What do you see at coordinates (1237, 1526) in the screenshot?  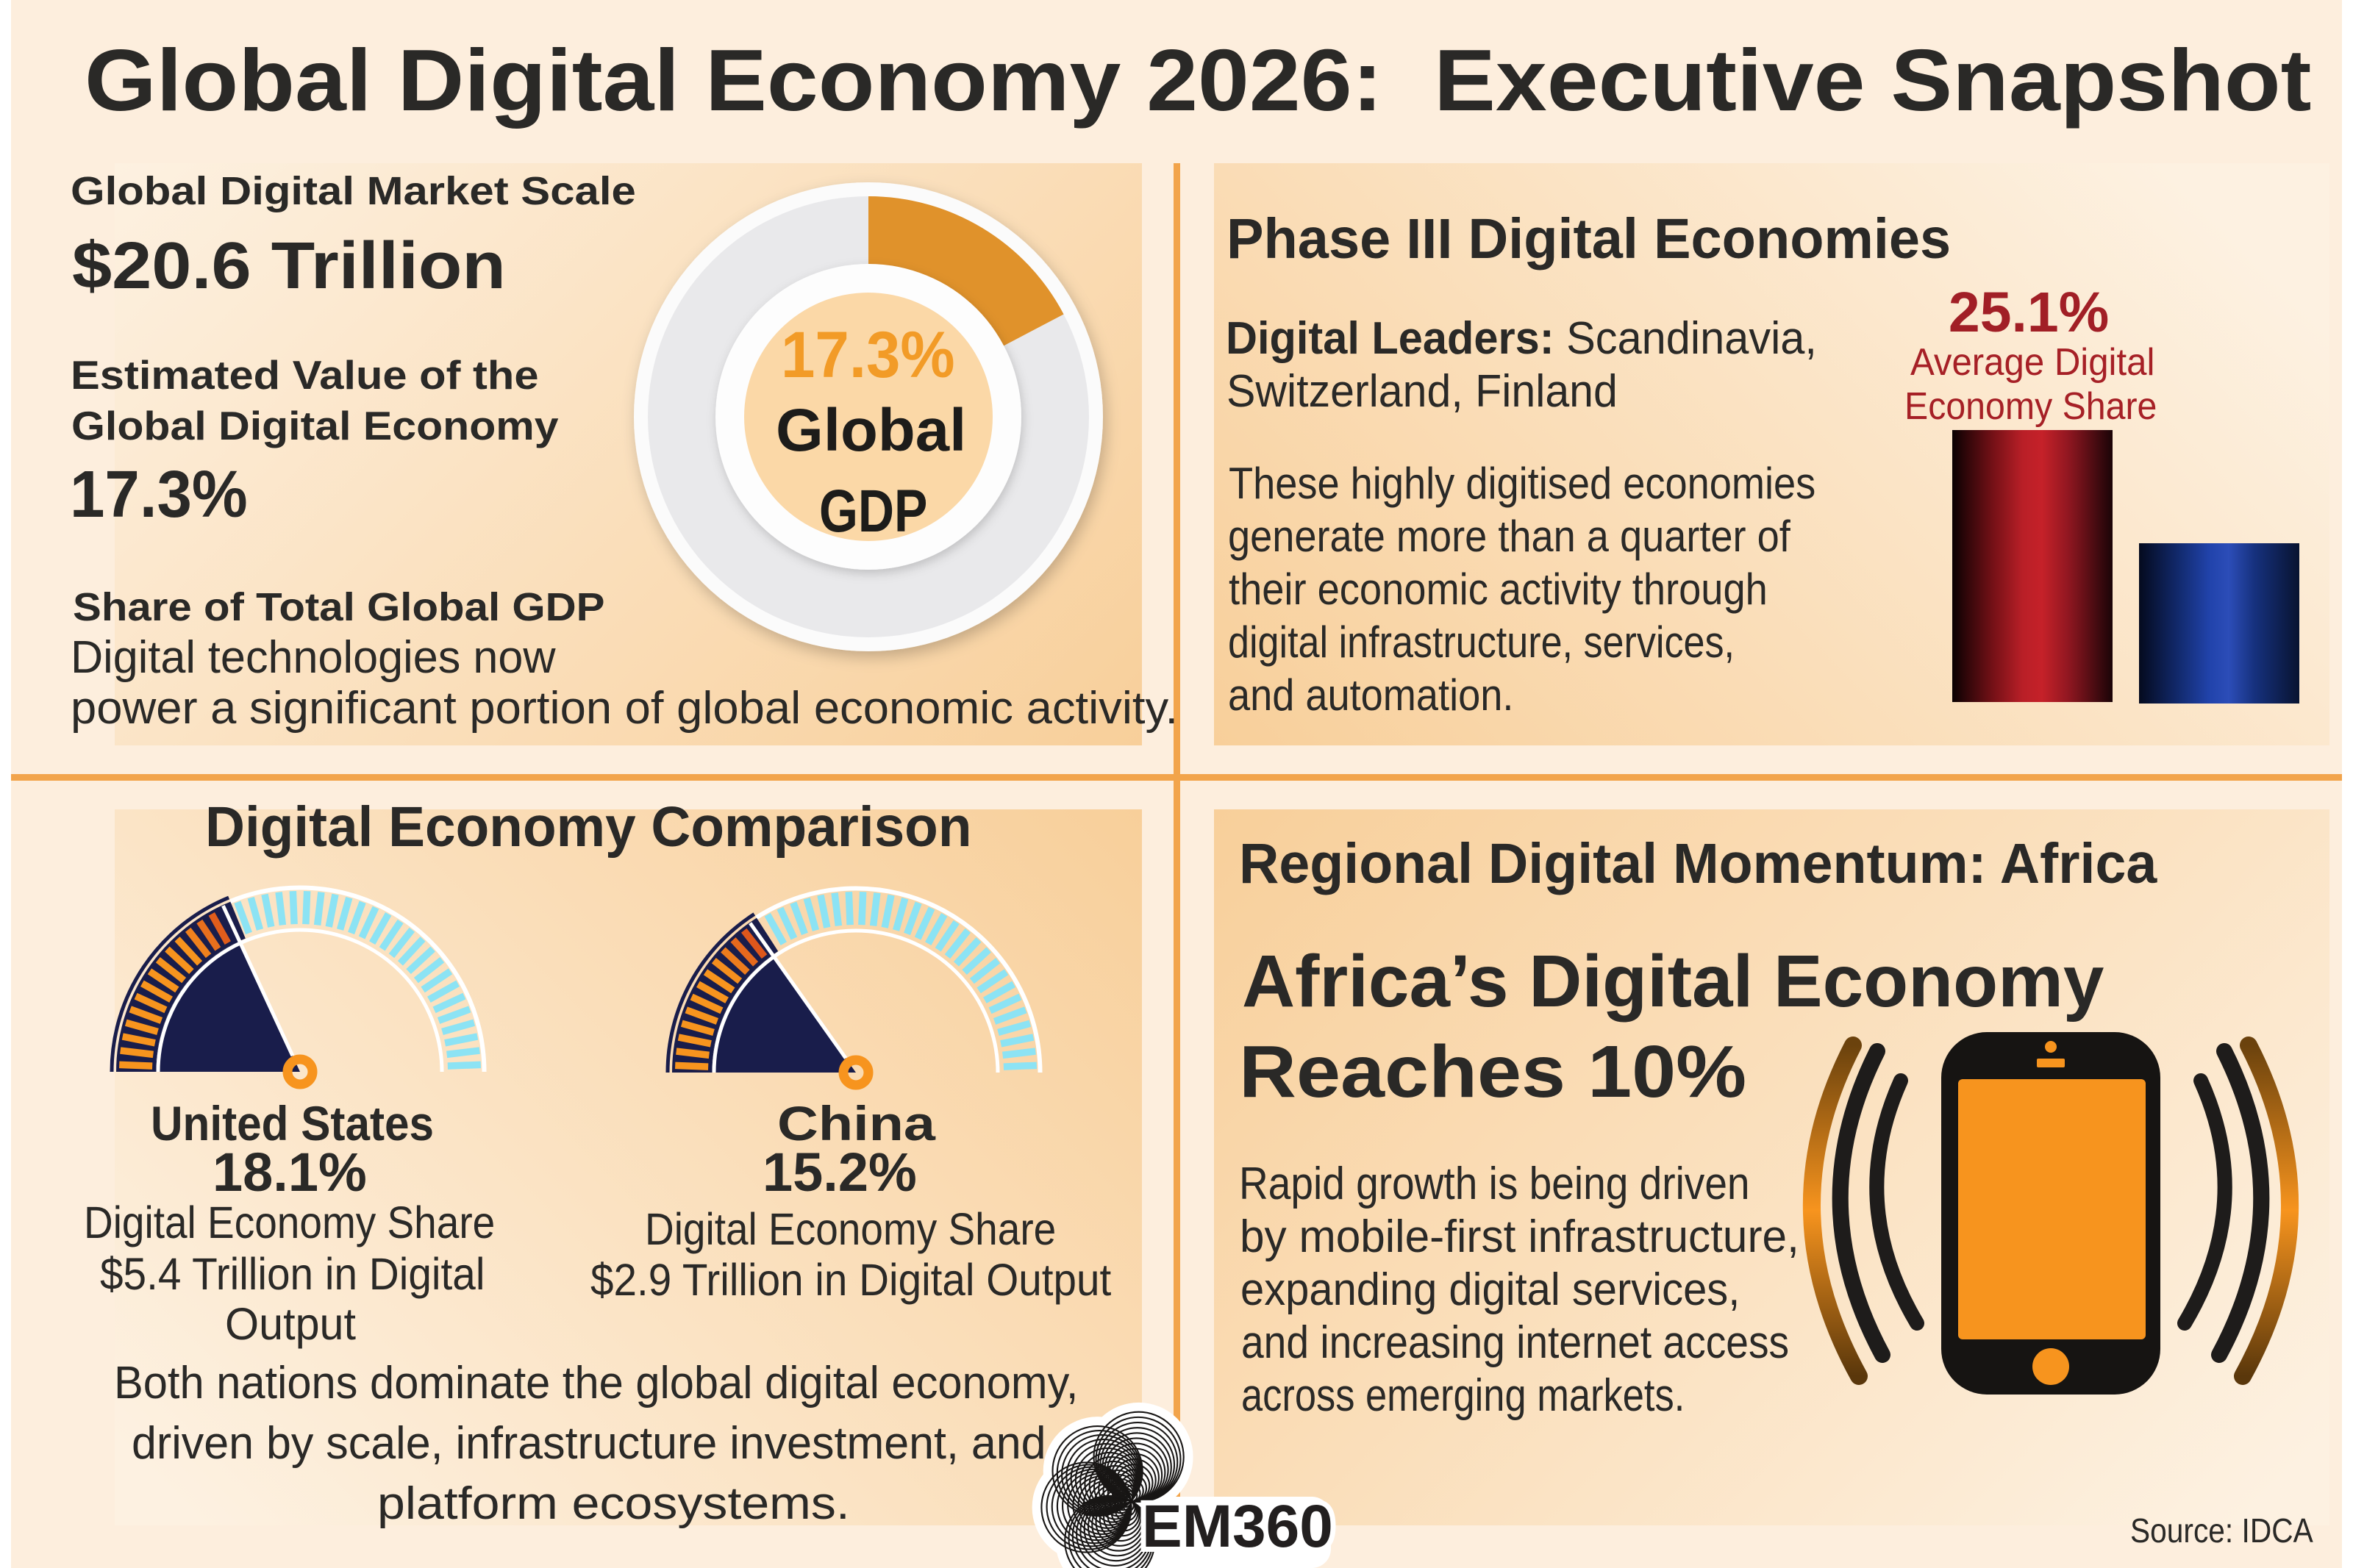 I see `svg-text: EM360` at bounding box center [1237, 1526].